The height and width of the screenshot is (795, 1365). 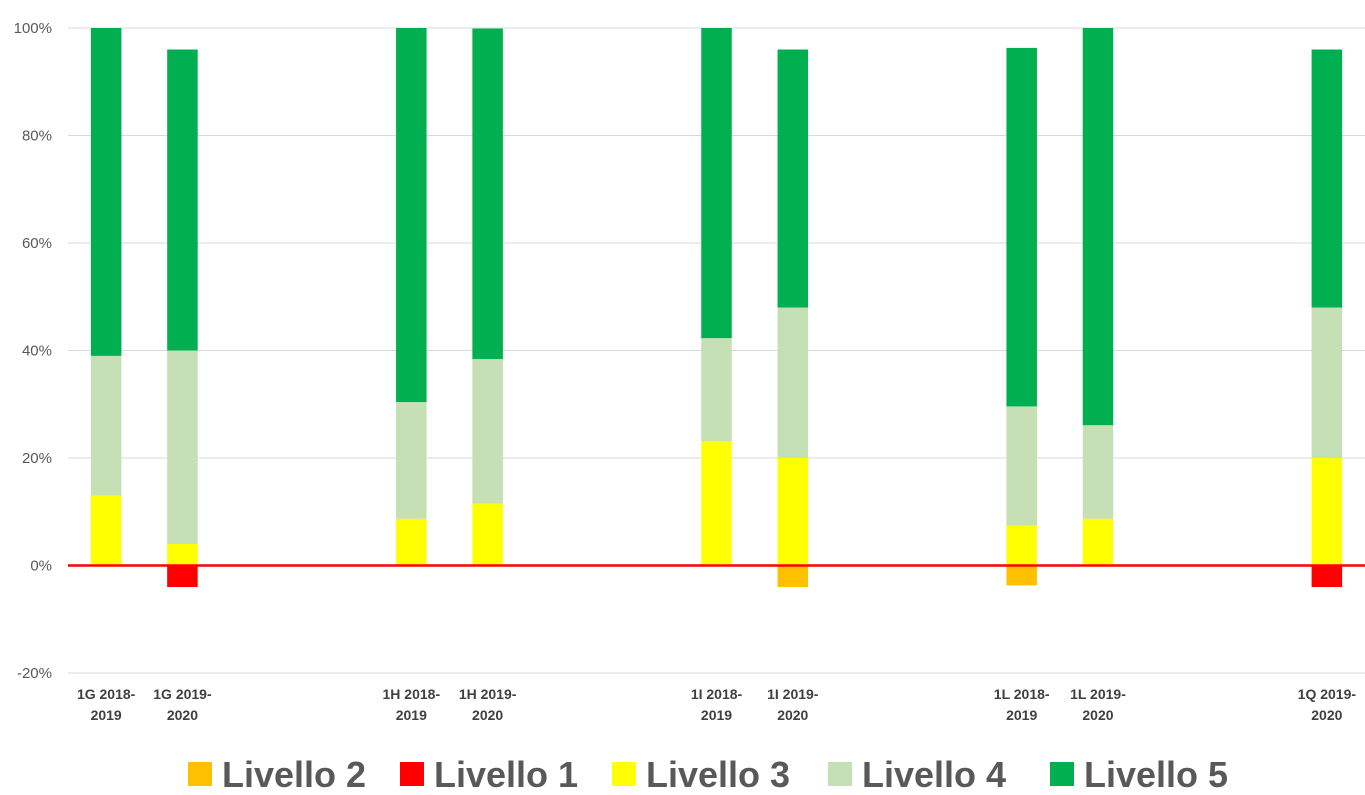 What do you see at coordinates (793, 694) in the screenshot?
I see `x-tick-label: 1I 2019-` at bounding box center [793, 694].